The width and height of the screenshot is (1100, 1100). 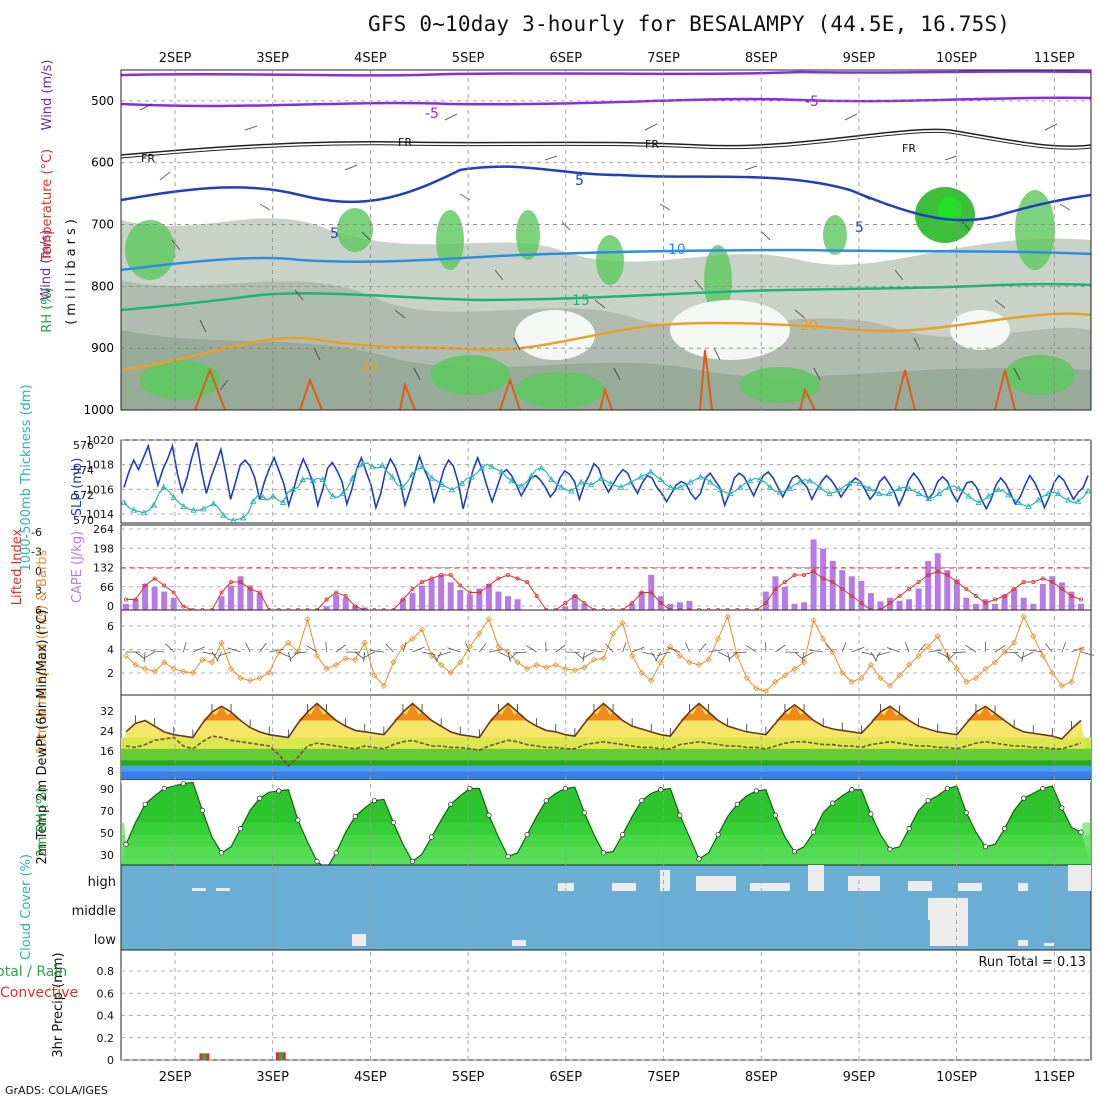 I want to click on thickness-tick-574: 574, so click(x=83, y=470).